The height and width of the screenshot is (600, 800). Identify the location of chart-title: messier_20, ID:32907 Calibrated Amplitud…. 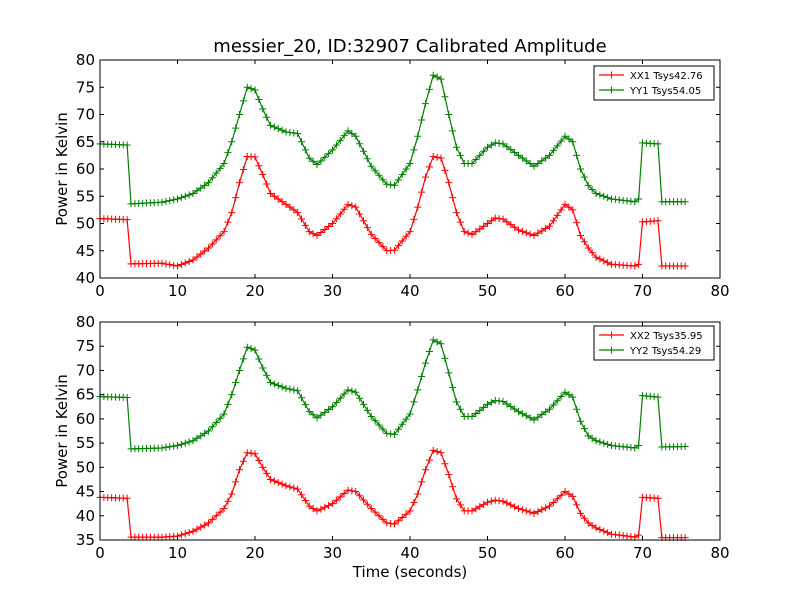
(409, 46).